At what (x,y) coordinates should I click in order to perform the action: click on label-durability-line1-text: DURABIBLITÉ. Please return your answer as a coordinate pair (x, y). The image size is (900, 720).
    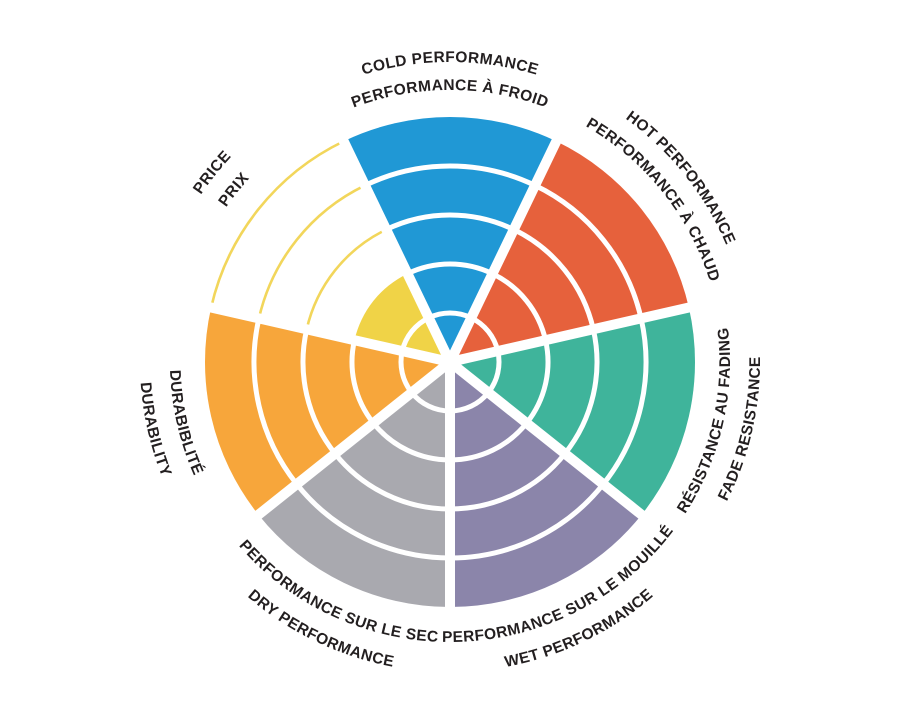
    Looking at the image, I should click on (186, 423).